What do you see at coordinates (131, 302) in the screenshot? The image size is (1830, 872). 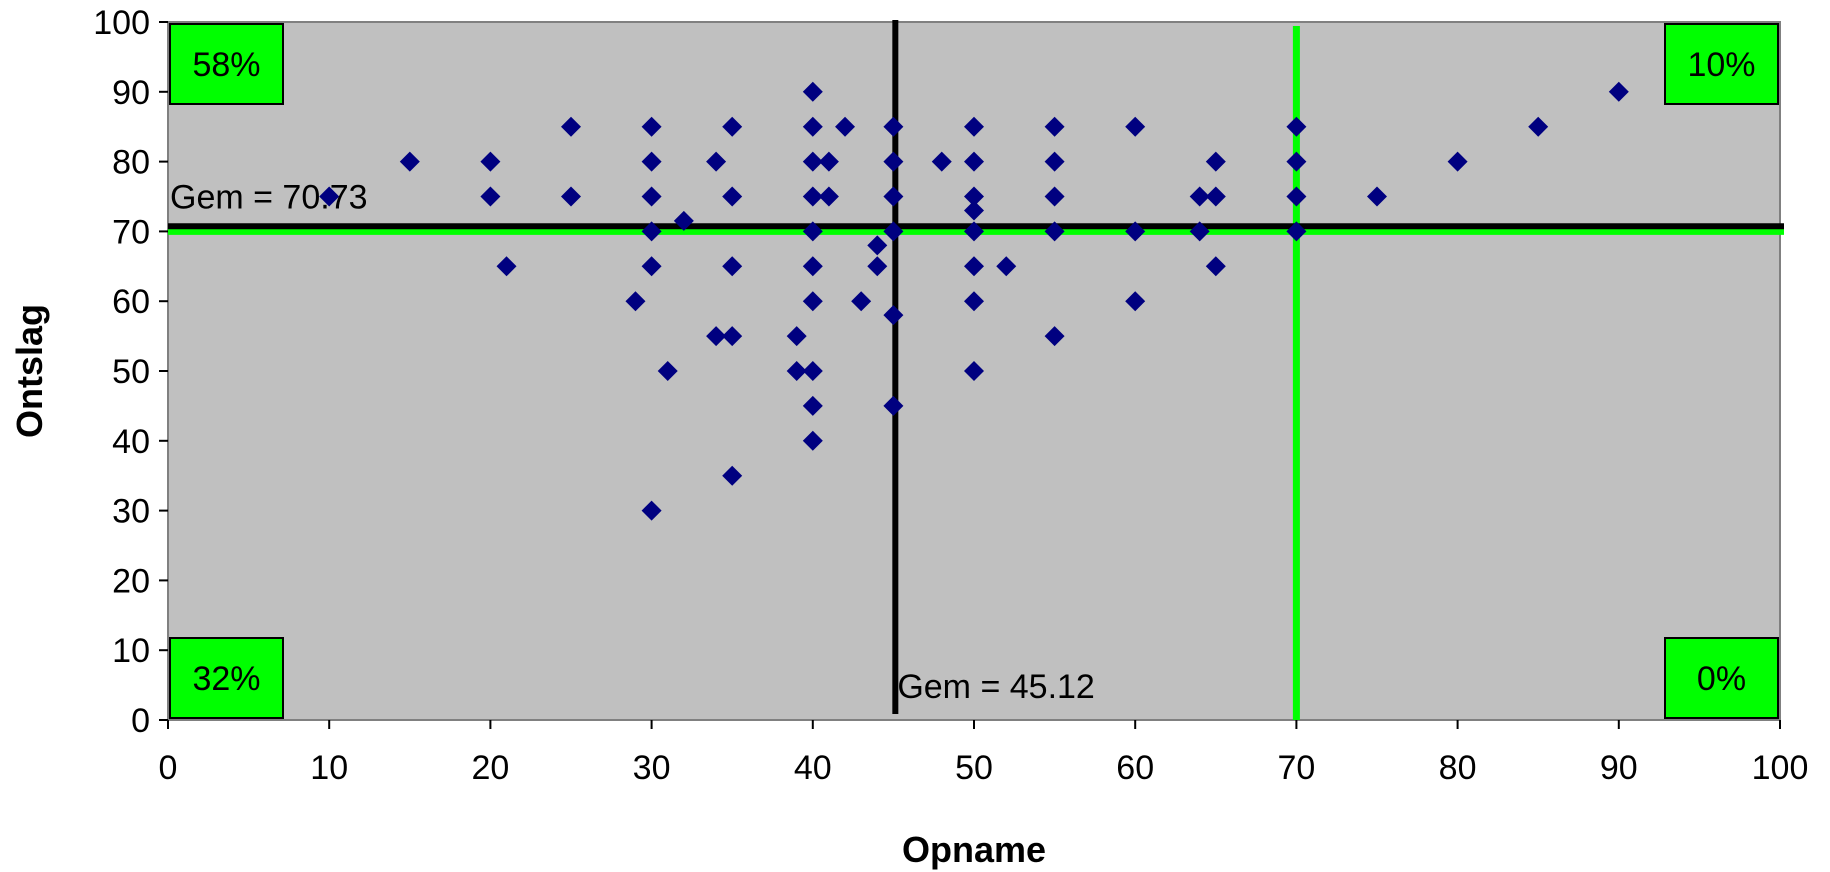 I see `y-tick-label: 60` at bounding box center [131, 302].